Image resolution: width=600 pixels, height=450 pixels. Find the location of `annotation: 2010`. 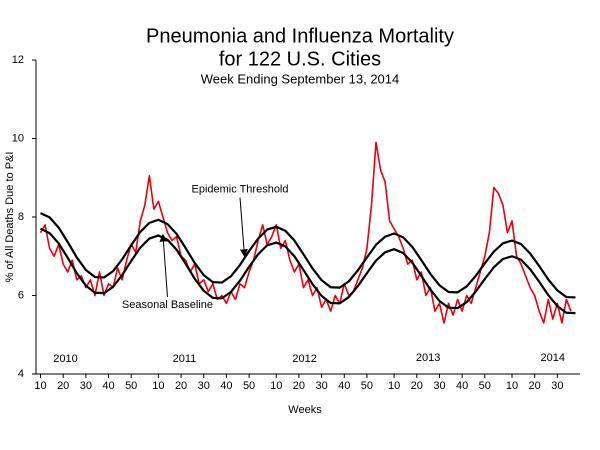

annotation: 2010 is located at coordinates (65, 359).